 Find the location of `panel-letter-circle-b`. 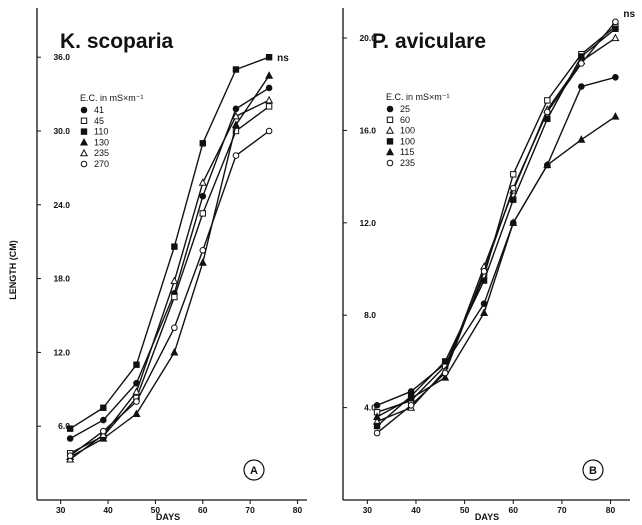

panel-letter-circle-b is located at coordinates (593, 470).